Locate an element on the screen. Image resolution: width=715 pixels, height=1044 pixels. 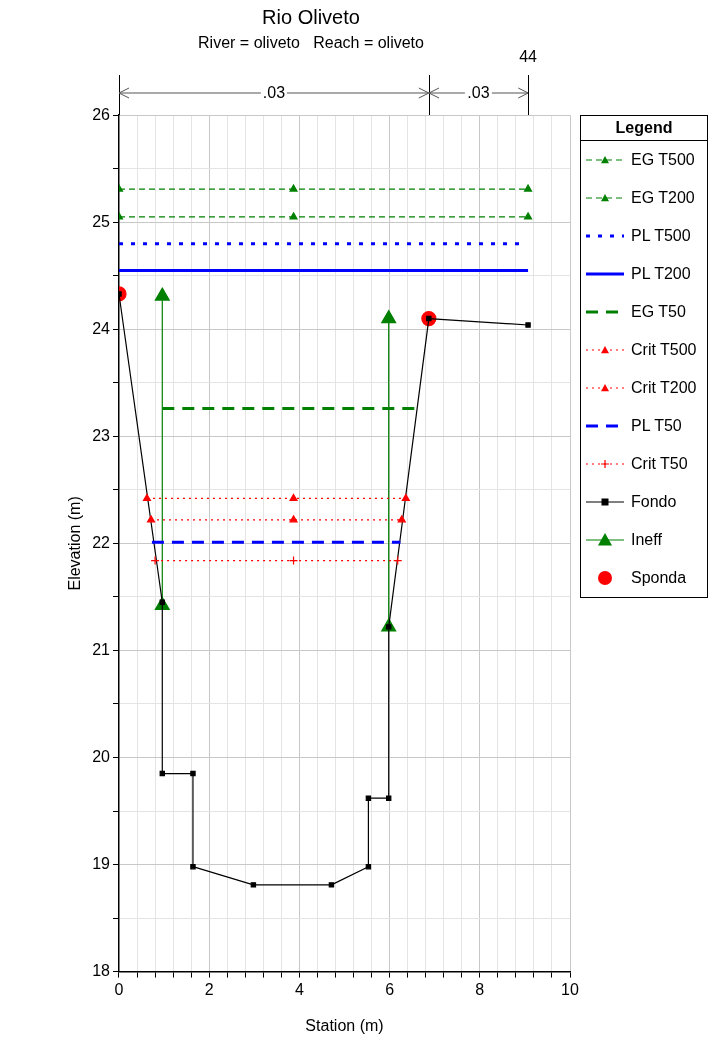
y-tick-label: 24 is located at coordinates (101, 328).